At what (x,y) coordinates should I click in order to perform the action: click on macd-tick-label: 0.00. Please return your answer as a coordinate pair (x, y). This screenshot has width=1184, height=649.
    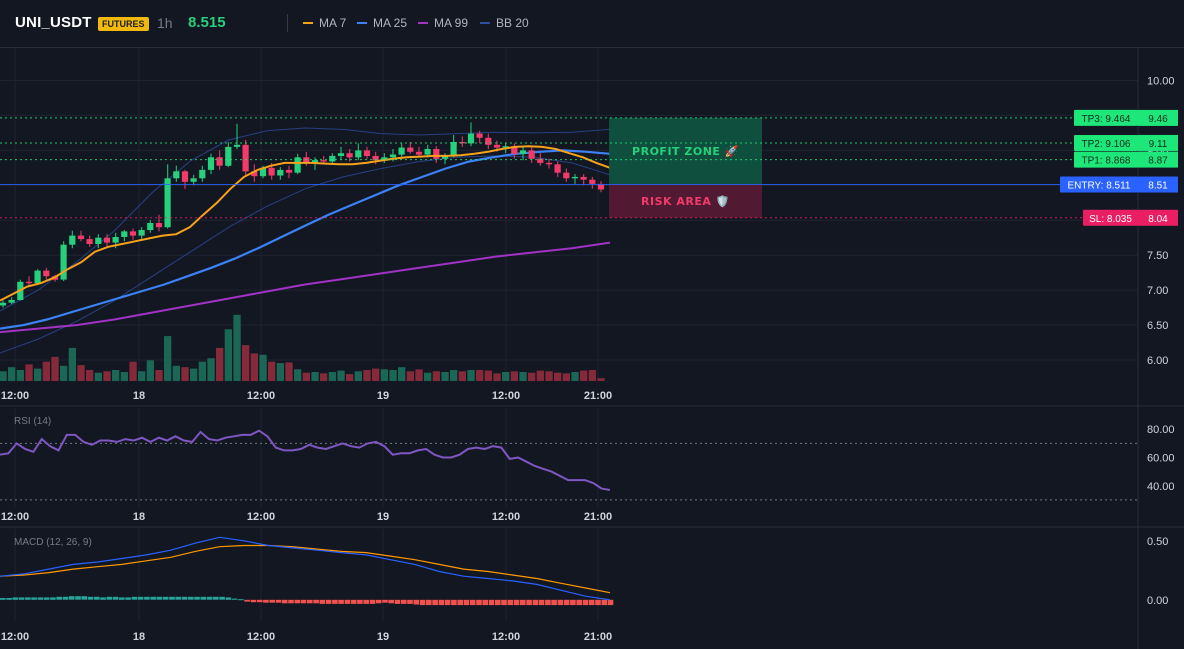
    Looking at the image, I should click on (1157, 601).